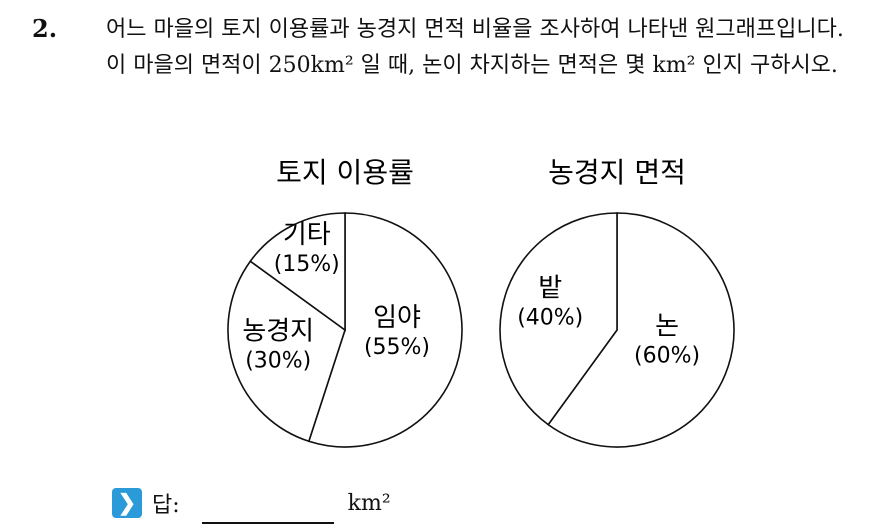 Image resolution: width=884 pixels, height=528 pixels. What do you see at coordinates (617, 172) in the screenshot?
I see `chart-title: 농경지 면적` at bounding box center [617, 172].